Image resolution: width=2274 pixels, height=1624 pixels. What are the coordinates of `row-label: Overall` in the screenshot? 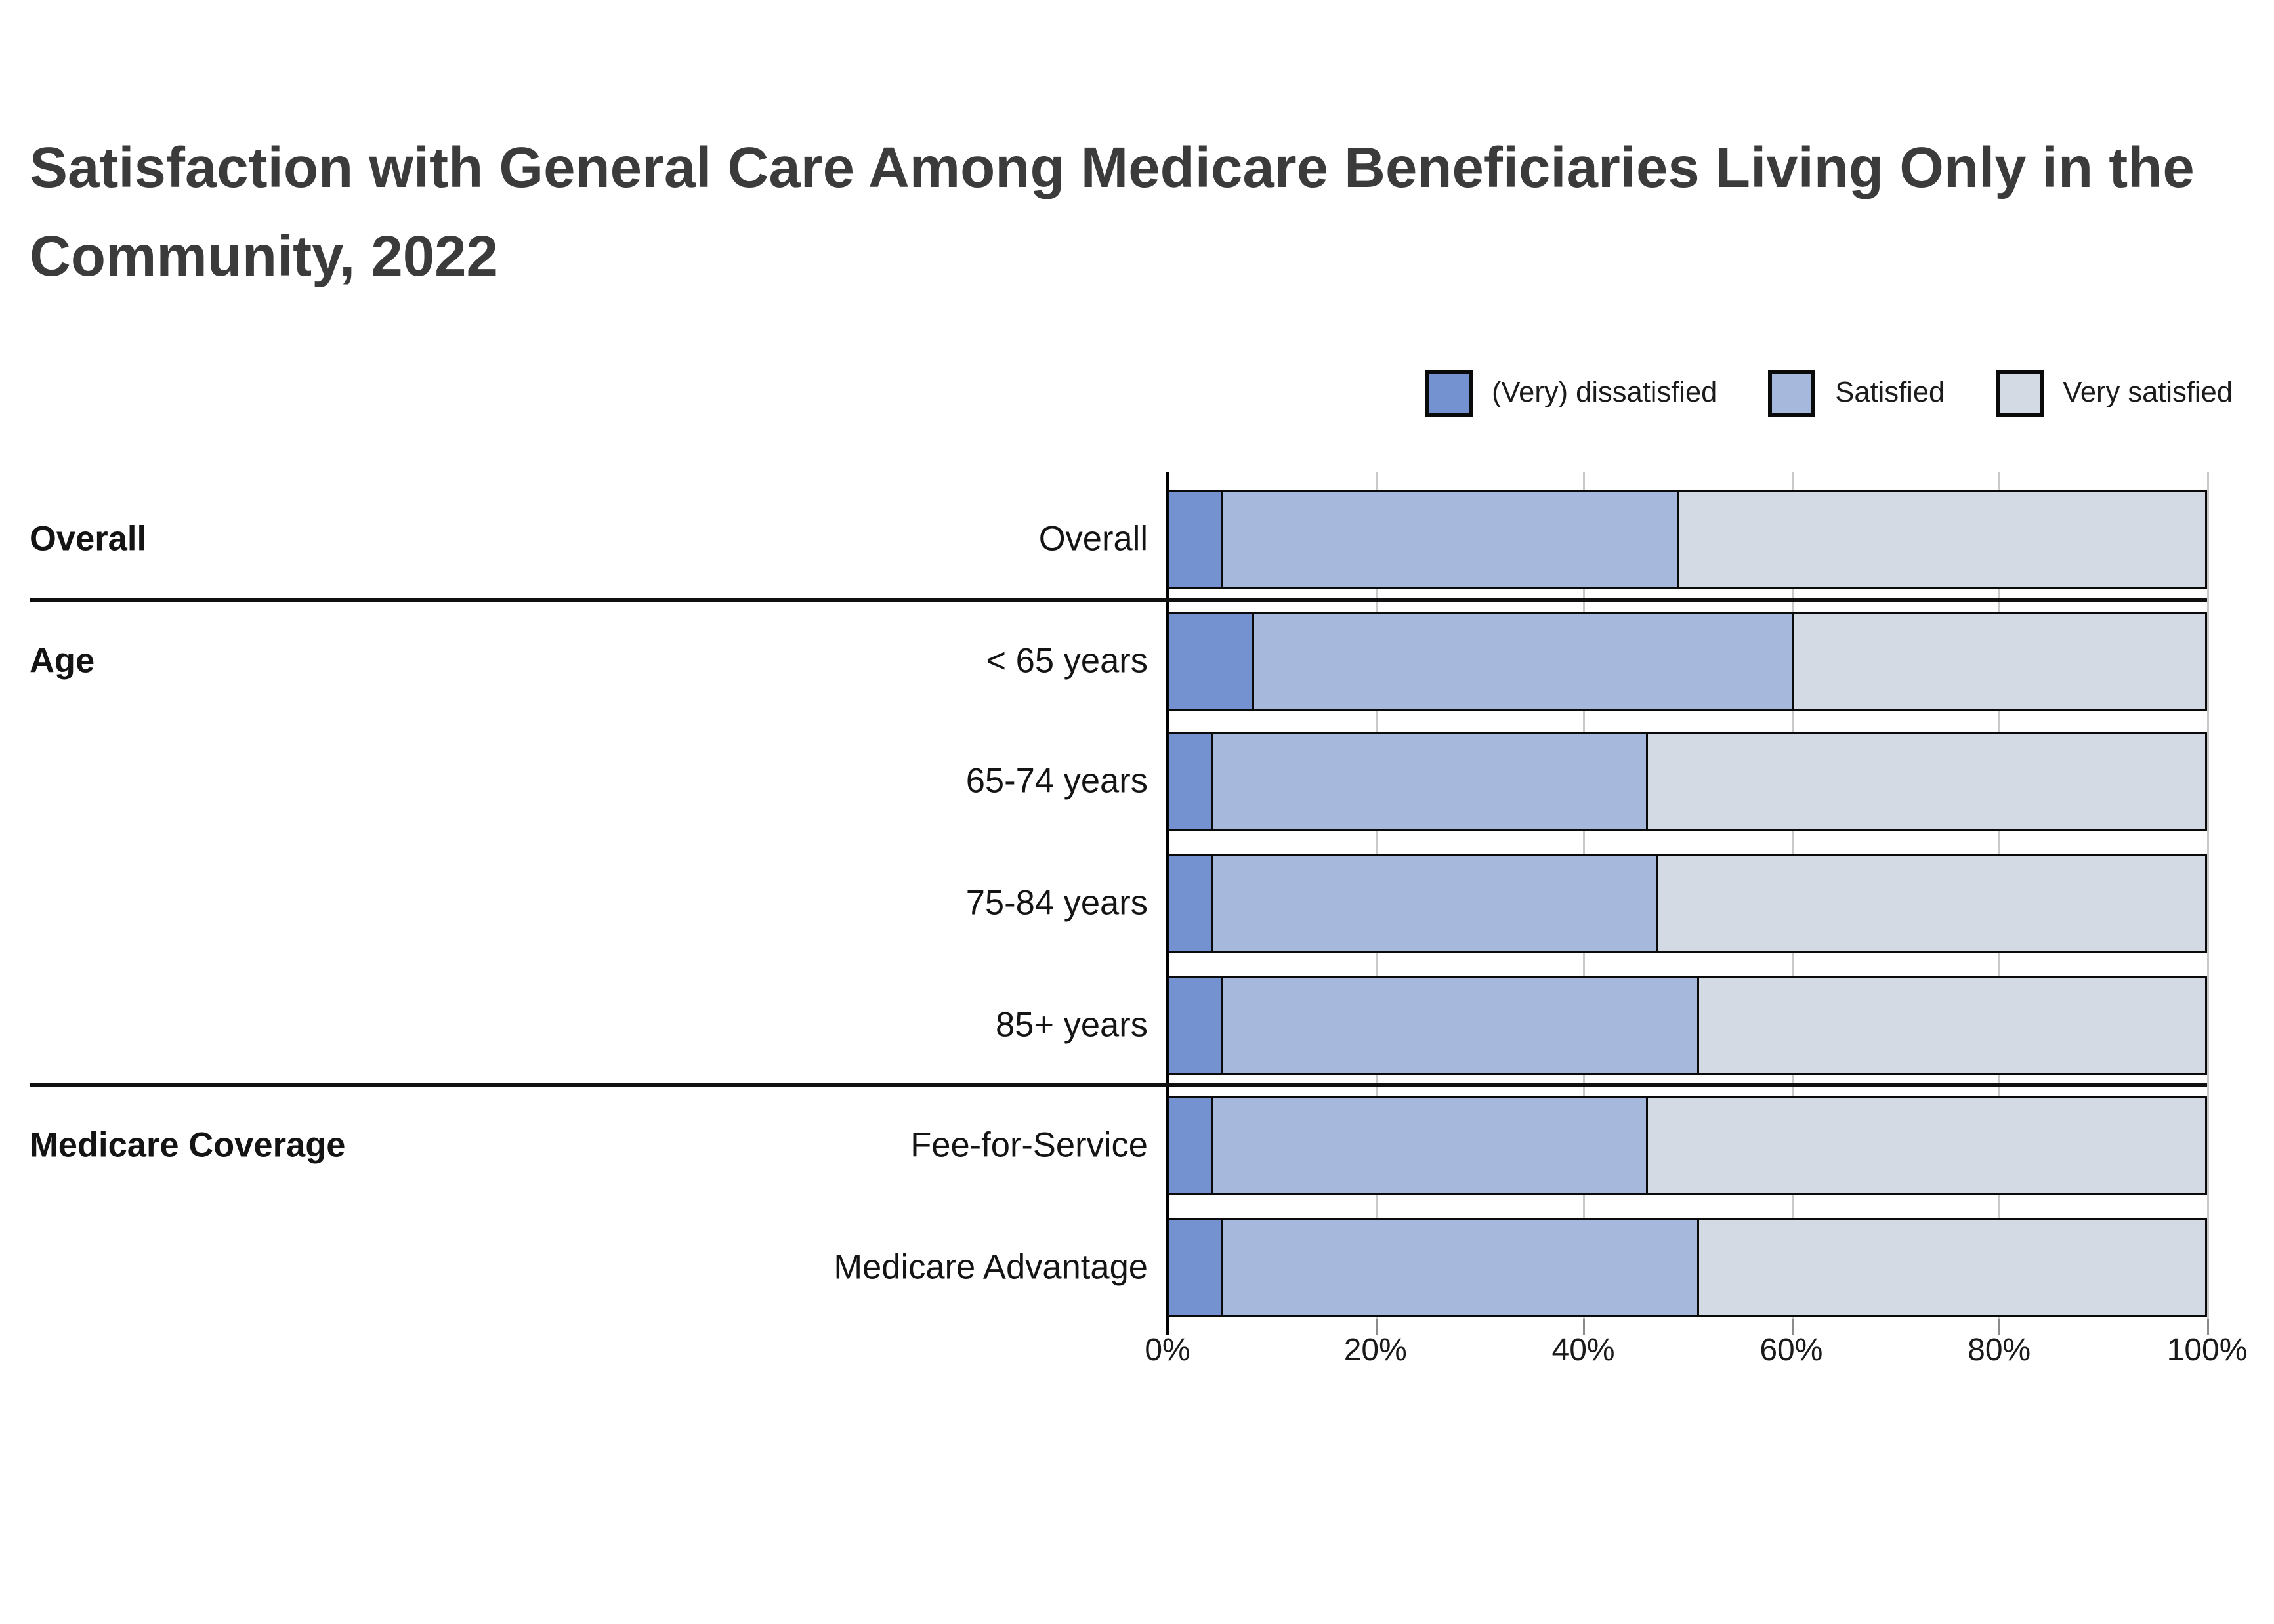 It's located at (1093, 538).